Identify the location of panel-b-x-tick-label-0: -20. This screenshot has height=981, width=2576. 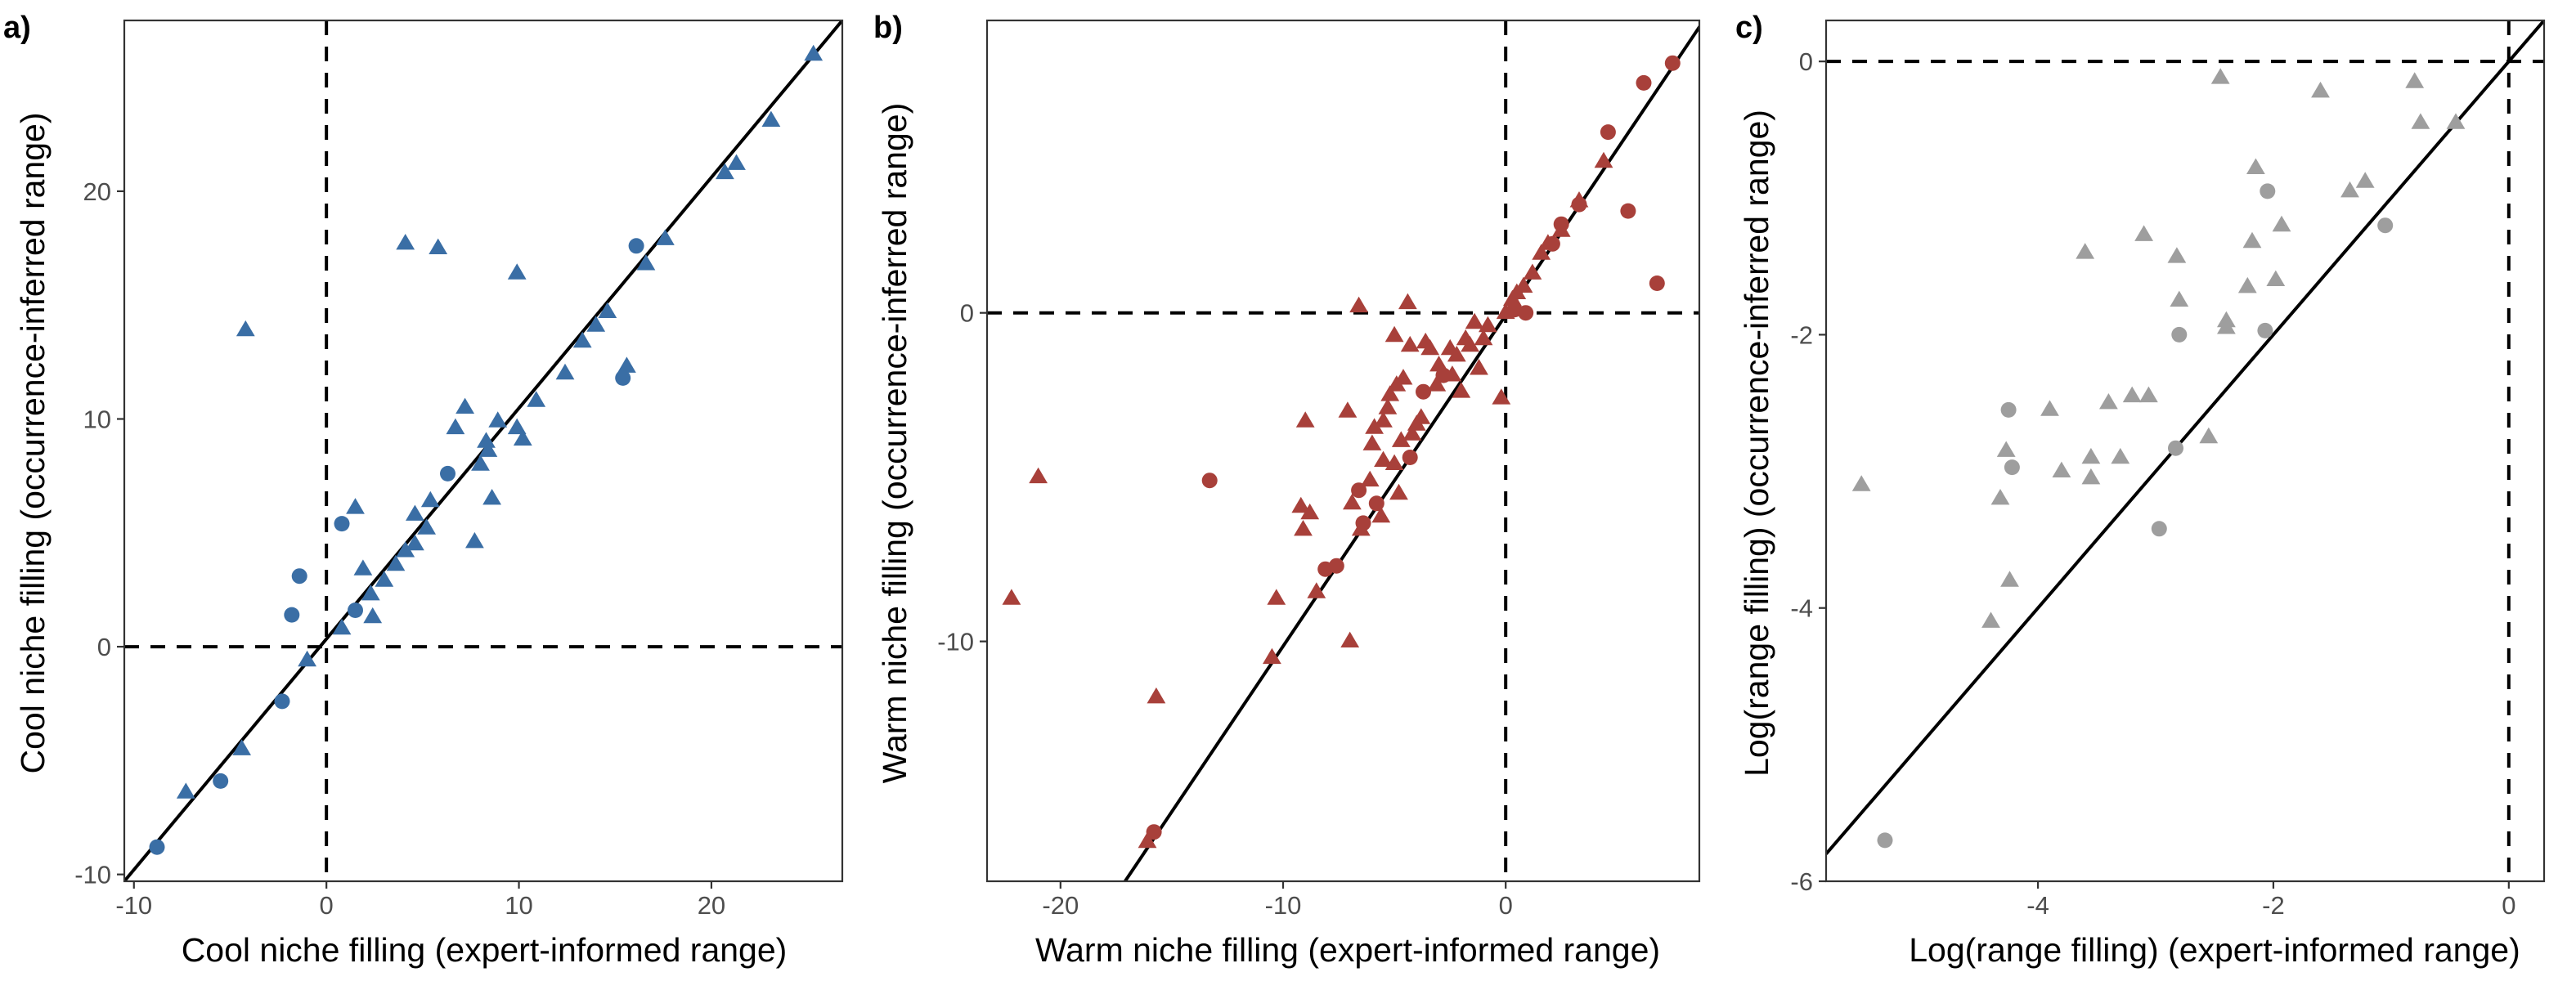
(1060, 905).